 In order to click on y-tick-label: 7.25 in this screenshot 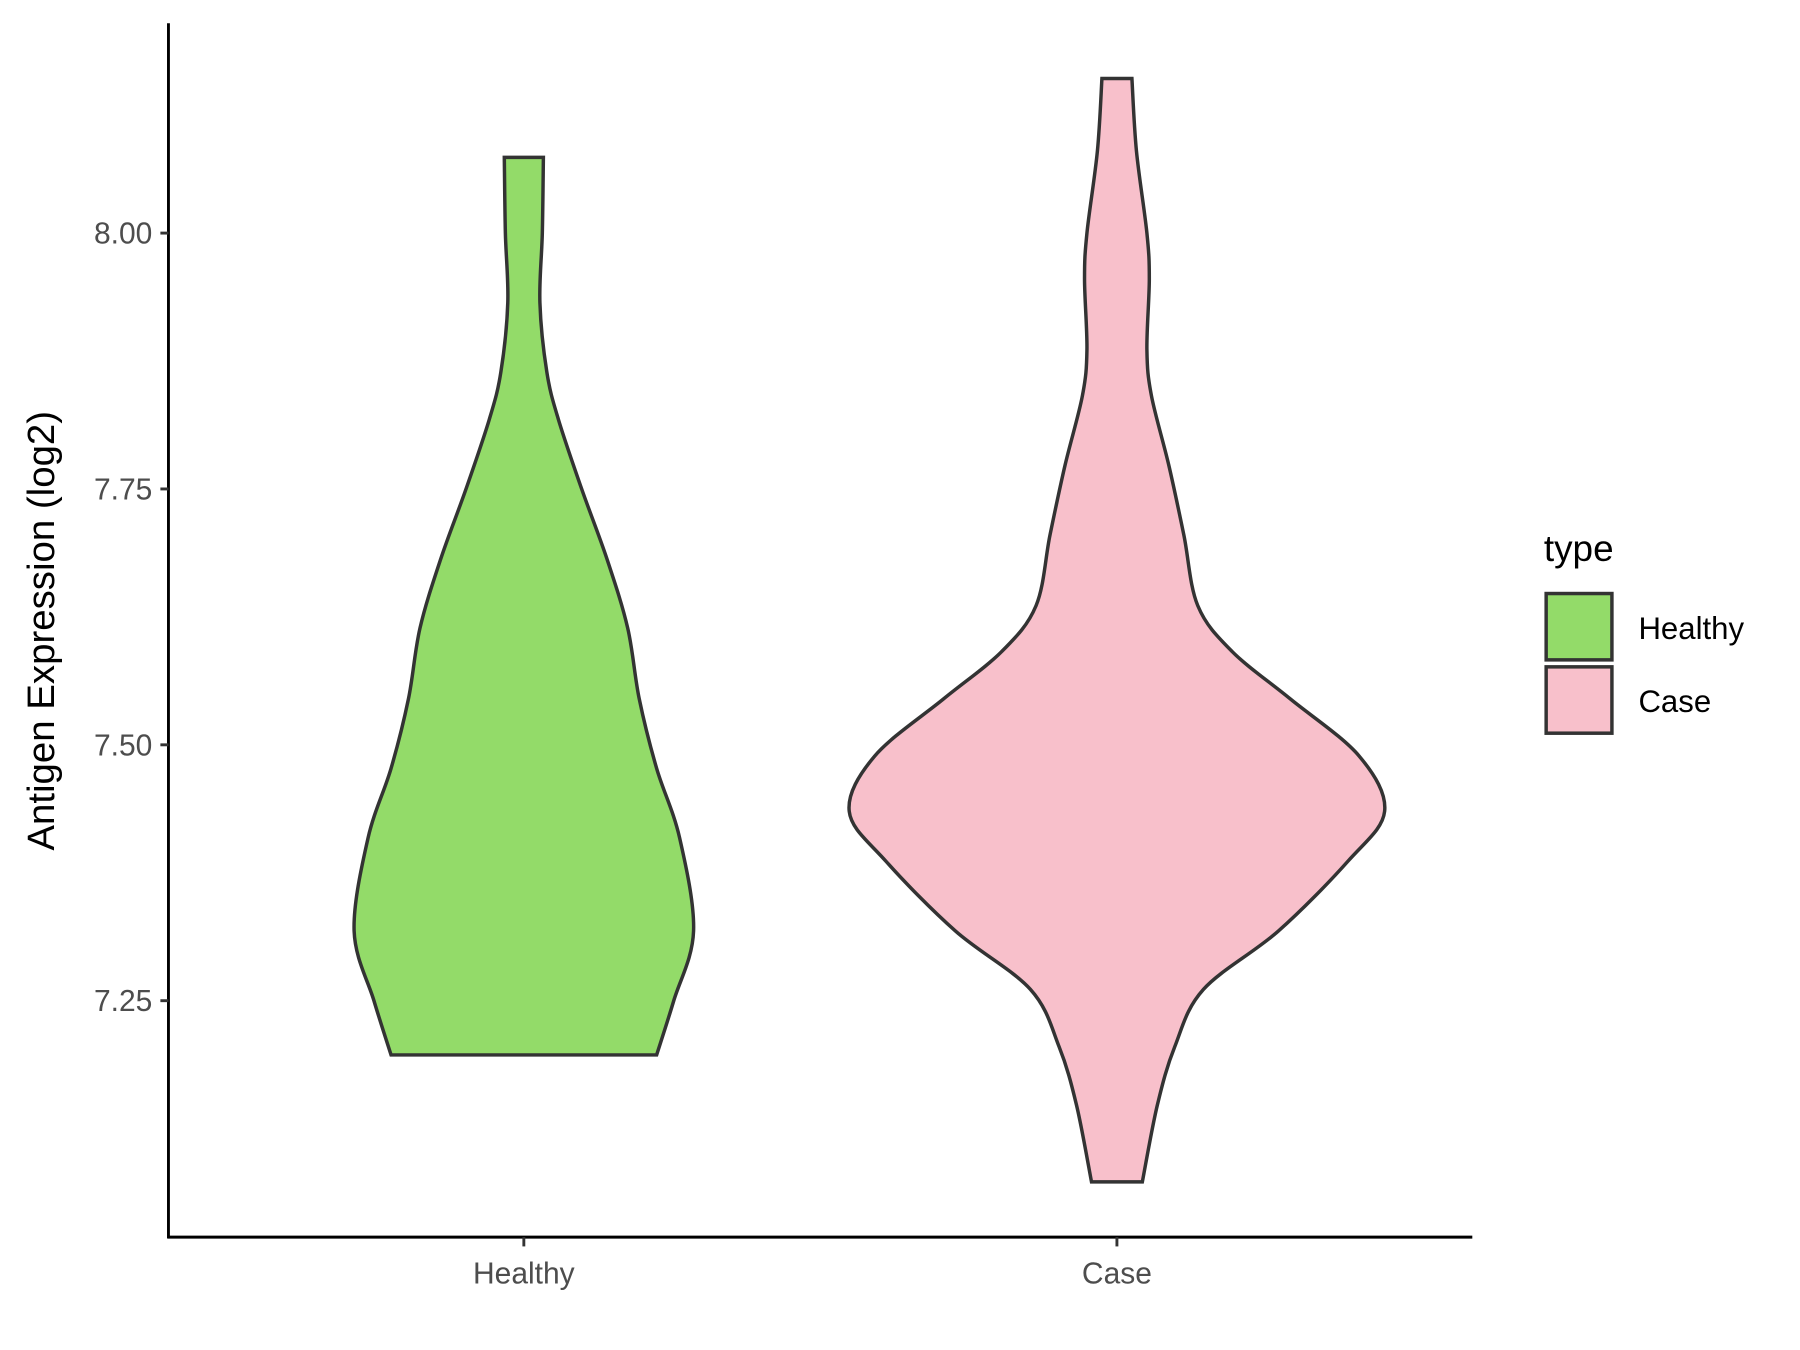, I will do `click(123, 1001)`.